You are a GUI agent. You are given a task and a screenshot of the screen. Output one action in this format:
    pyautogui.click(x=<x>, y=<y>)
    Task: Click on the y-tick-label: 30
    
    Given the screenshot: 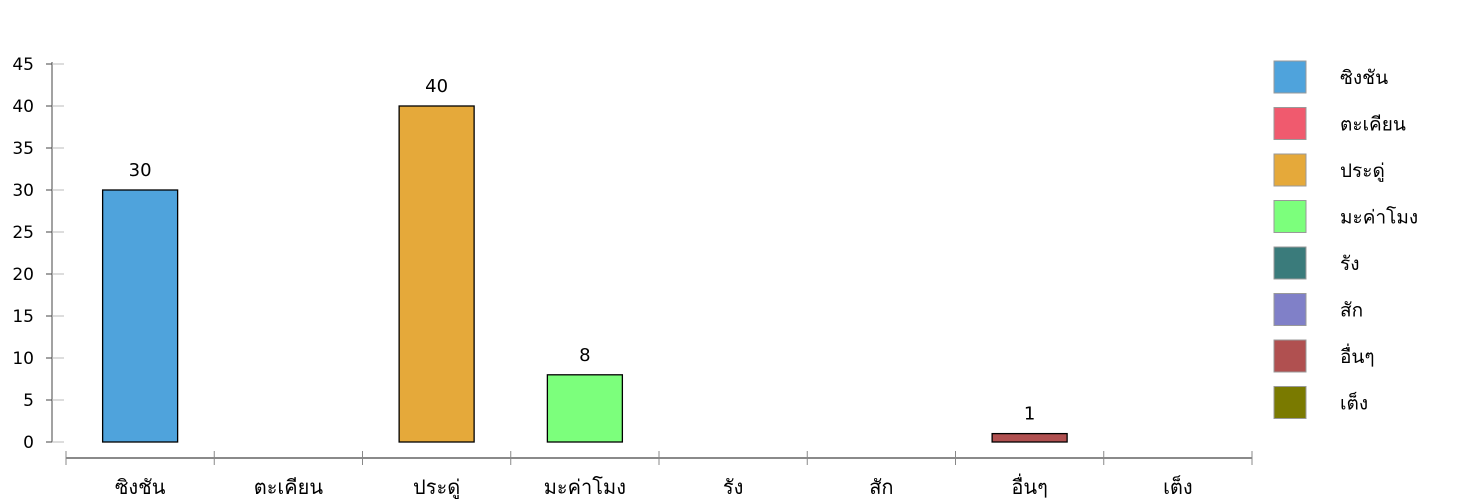 What is the action you would take?
    pyautogui.click(x=23, y=191)
    